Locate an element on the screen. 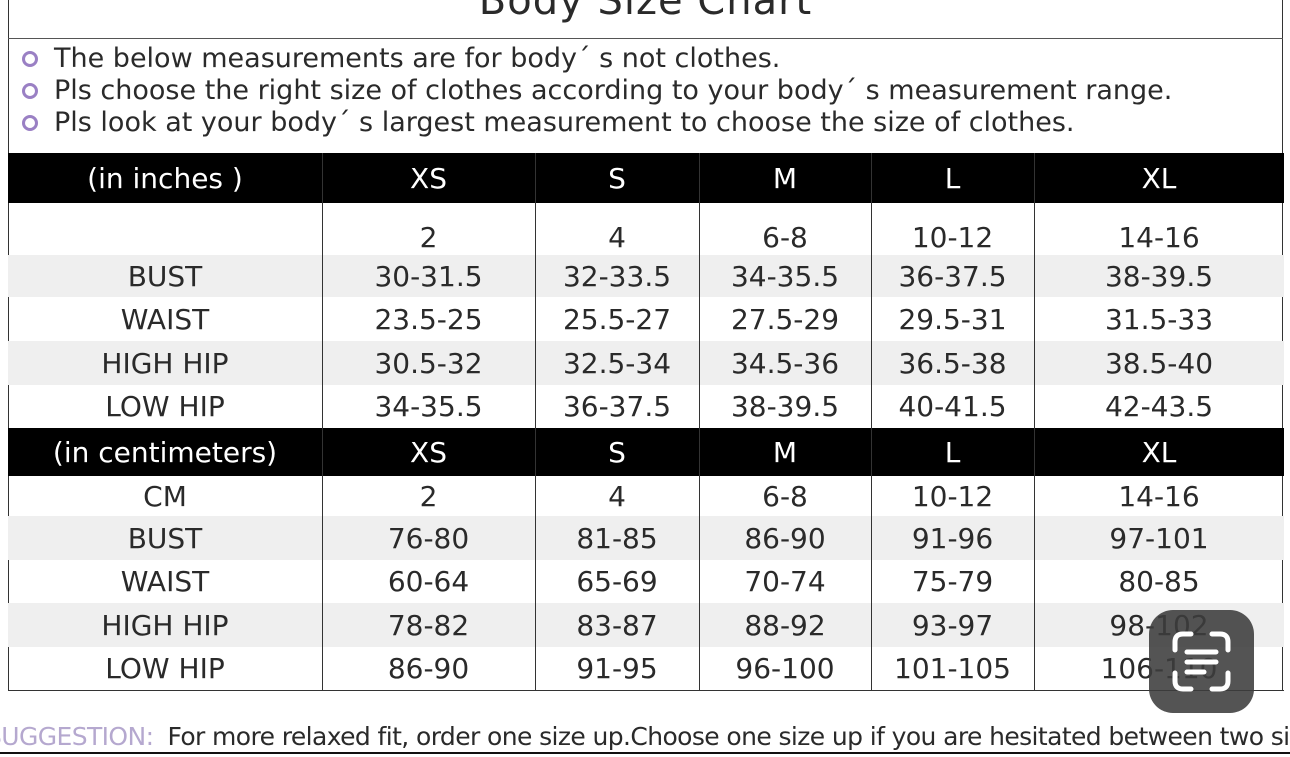 The width and height of the screenshot is (1290, 757). size-cell: 76-80 is located at coordinates (428, 538).